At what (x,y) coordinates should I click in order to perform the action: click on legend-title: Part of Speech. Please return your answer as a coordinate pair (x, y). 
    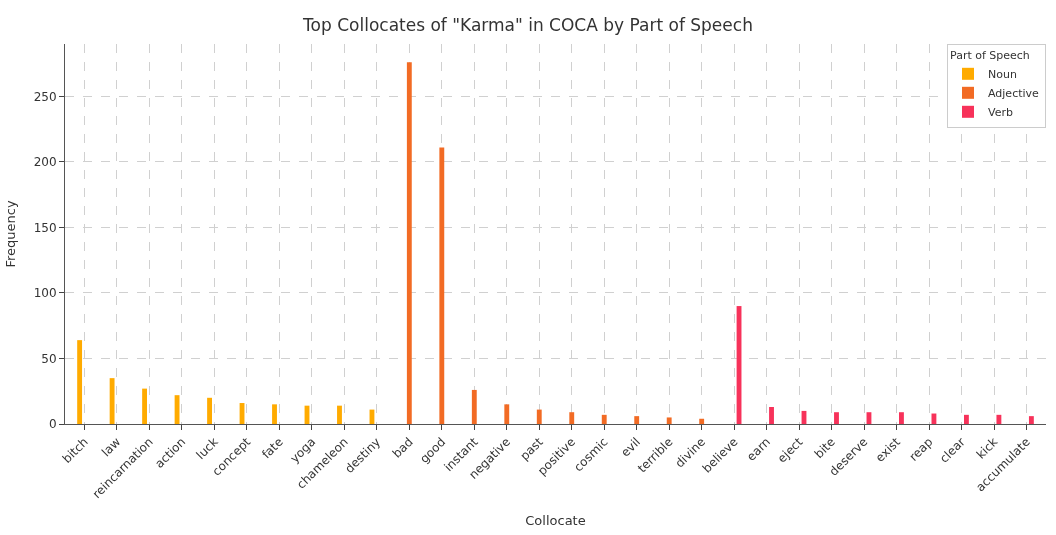
    Looking at the image, I should click on (990, 56).